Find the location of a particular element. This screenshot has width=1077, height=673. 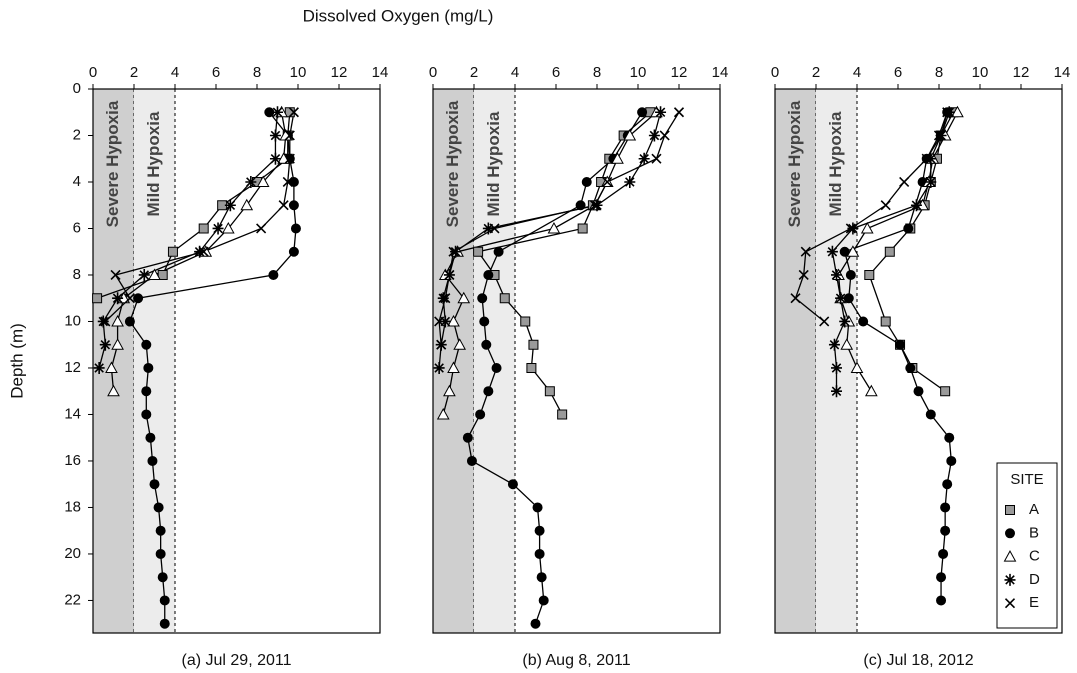

x-tick-label: 10 is located at coordinates (980, 72).